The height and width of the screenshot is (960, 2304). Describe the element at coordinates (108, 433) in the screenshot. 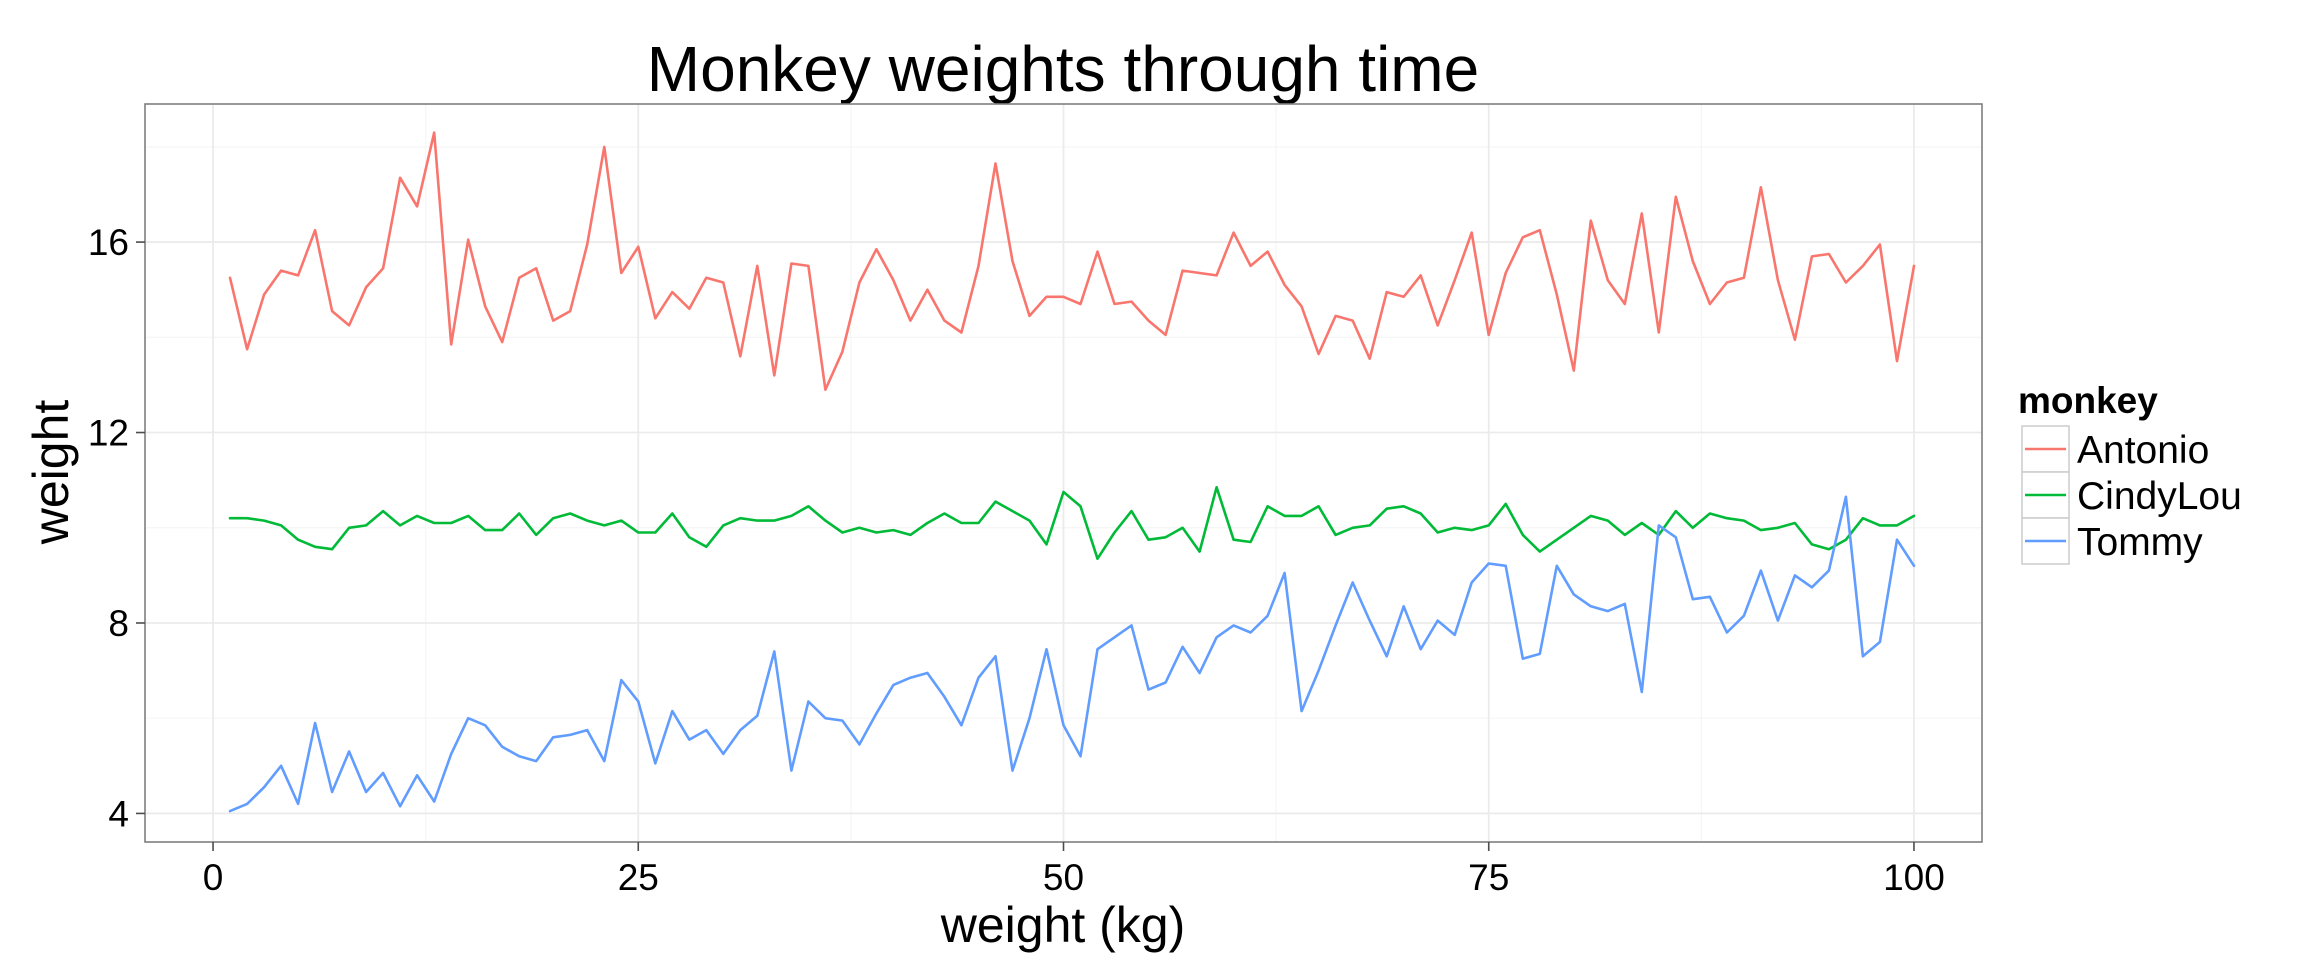

I see `y-tick-label: 12` at that location.